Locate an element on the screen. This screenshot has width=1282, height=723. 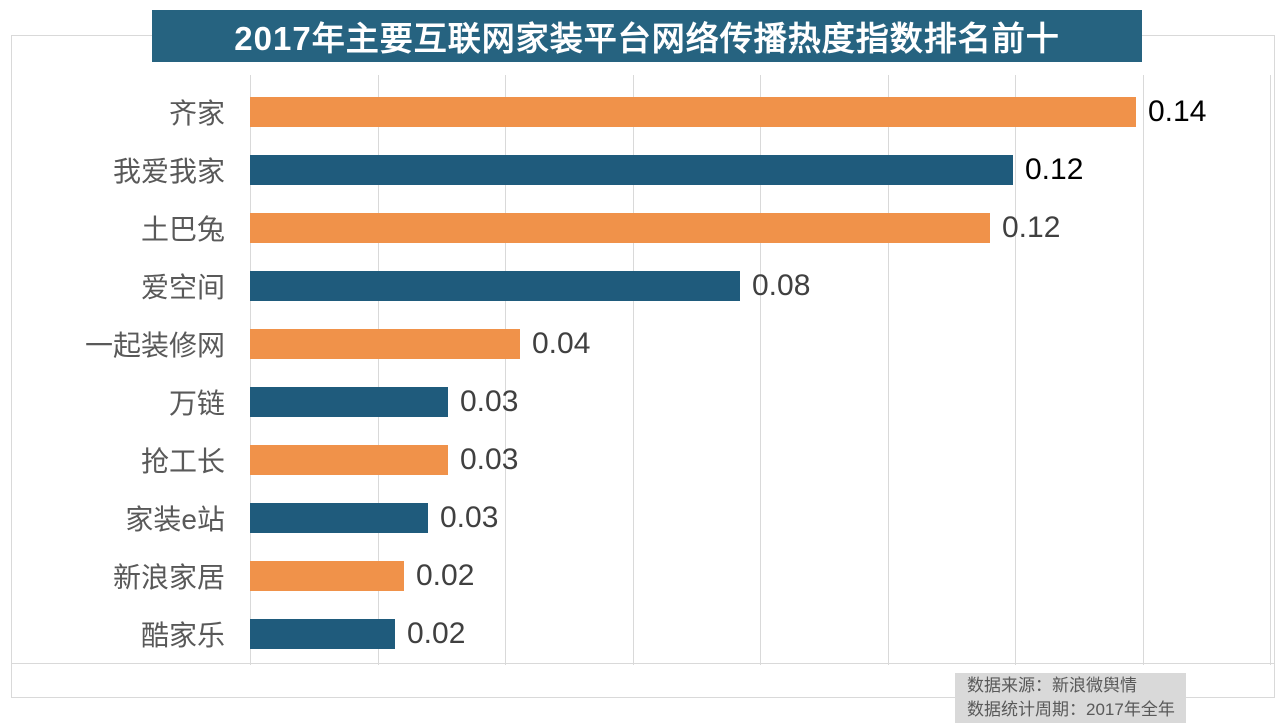
data-period-line: 数据统计周期：2017年全年 is located at coordinates (1071, 709).